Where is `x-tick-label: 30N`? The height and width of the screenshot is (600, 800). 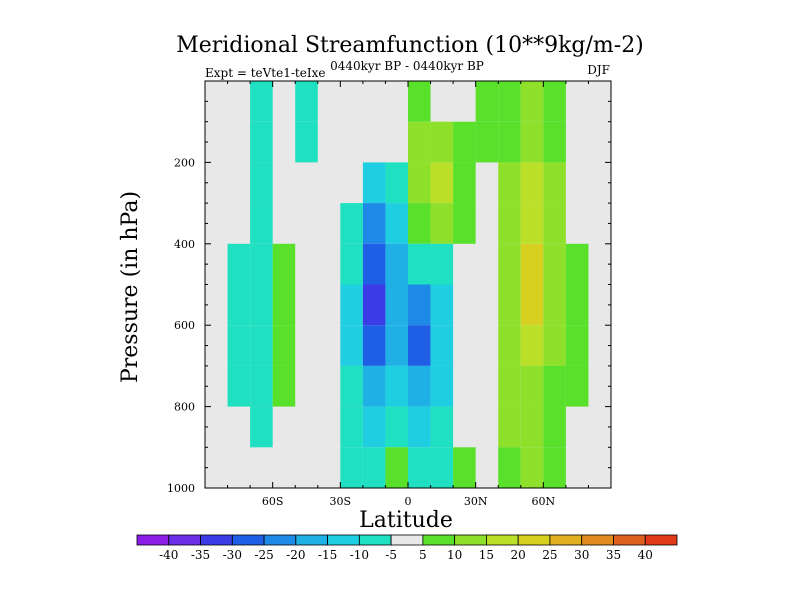
x-tick-label: 30N is located at coordinates (476, 501).